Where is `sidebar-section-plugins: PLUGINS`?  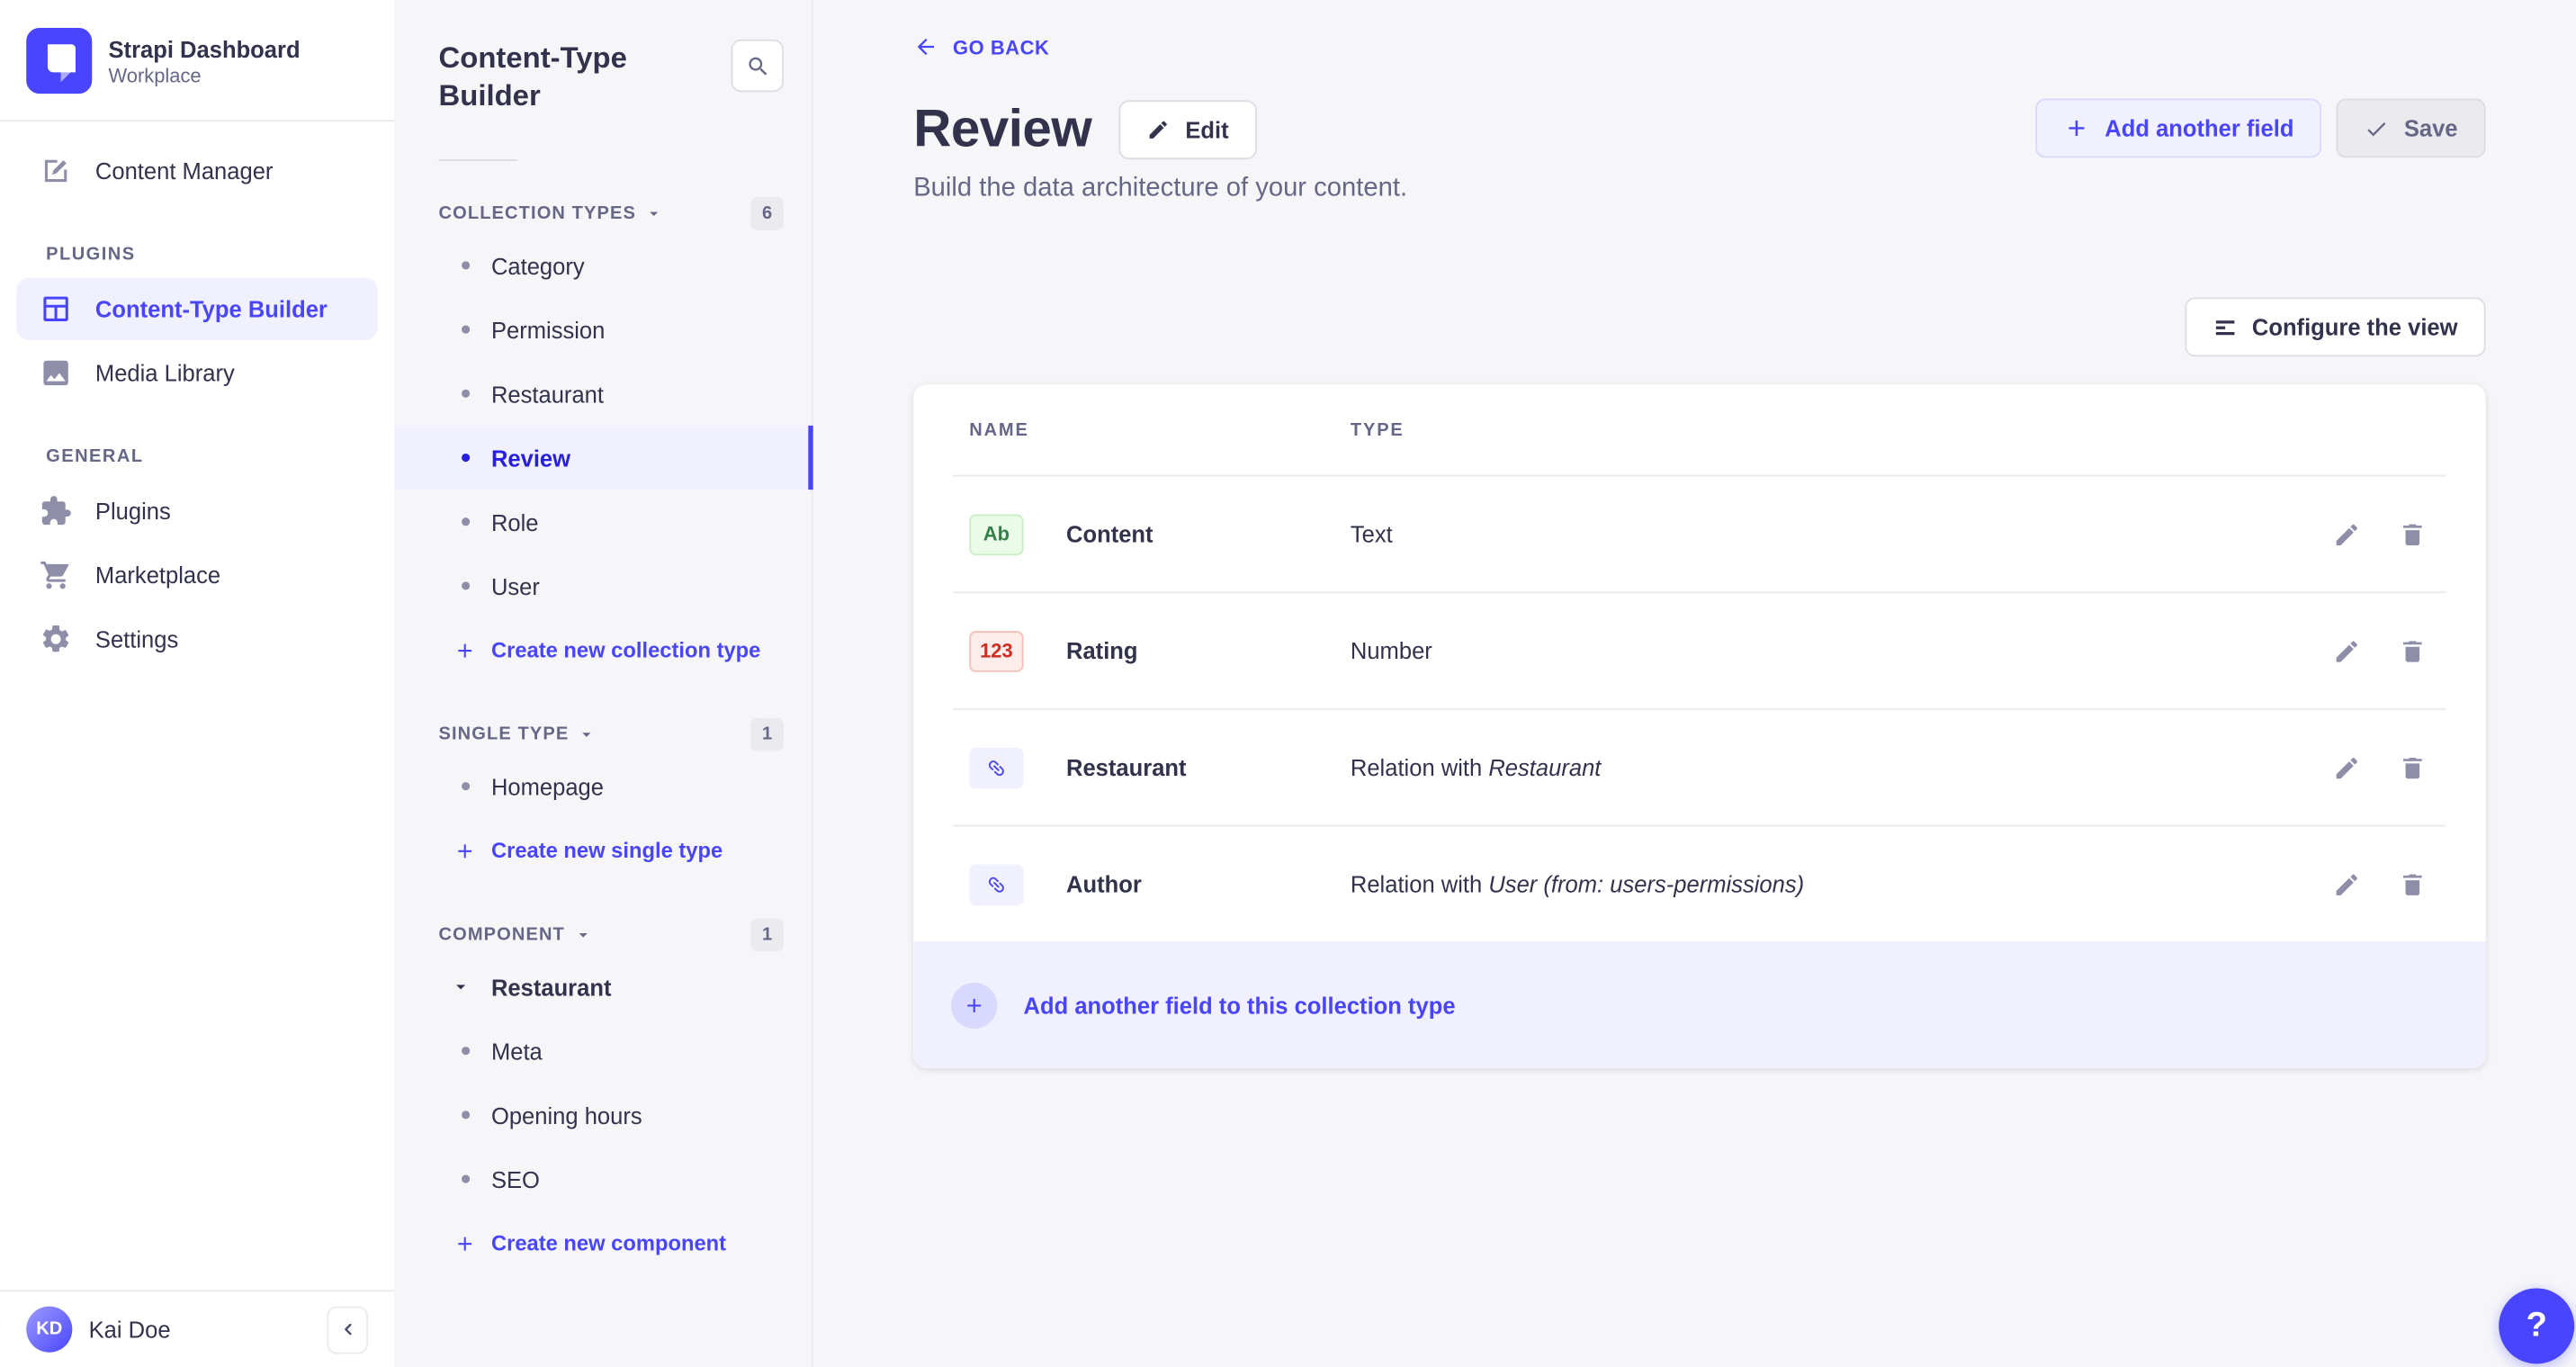 sidebar-section-plugins: PLUGINS is located at coordinates (91, 255).